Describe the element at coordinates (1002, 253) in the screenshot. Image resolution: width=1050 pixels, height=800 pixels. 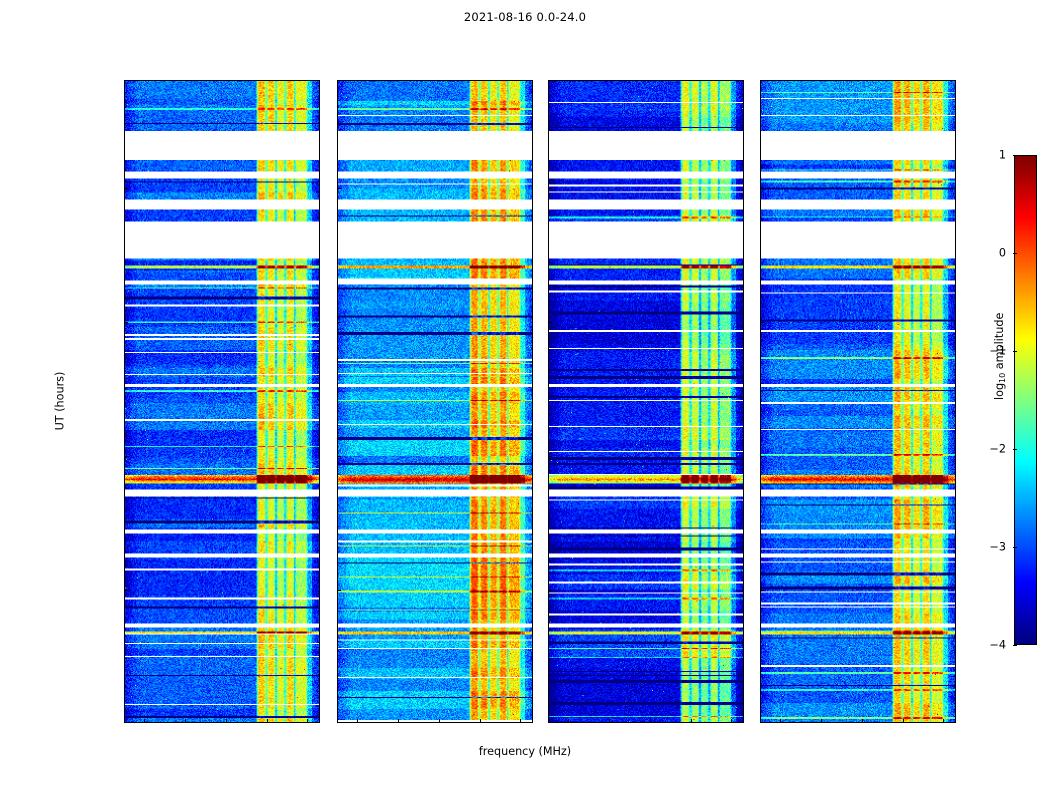
I see `colorbar-tick-label: 0` at that location.